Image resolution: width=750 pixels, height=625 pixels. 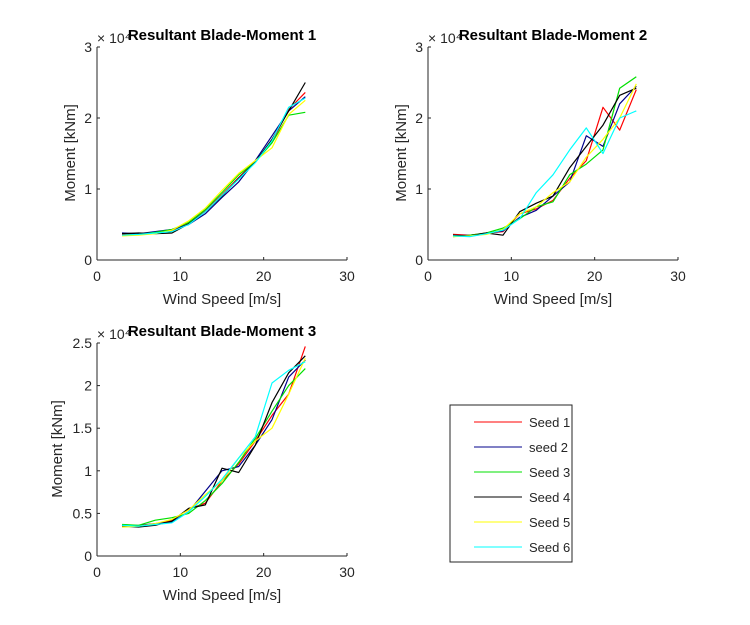 What do you see at coordinates (347, 276) in the screenshot?
I see `subplot-1-x-tick-label: 30` at bounding box center [347, 276].